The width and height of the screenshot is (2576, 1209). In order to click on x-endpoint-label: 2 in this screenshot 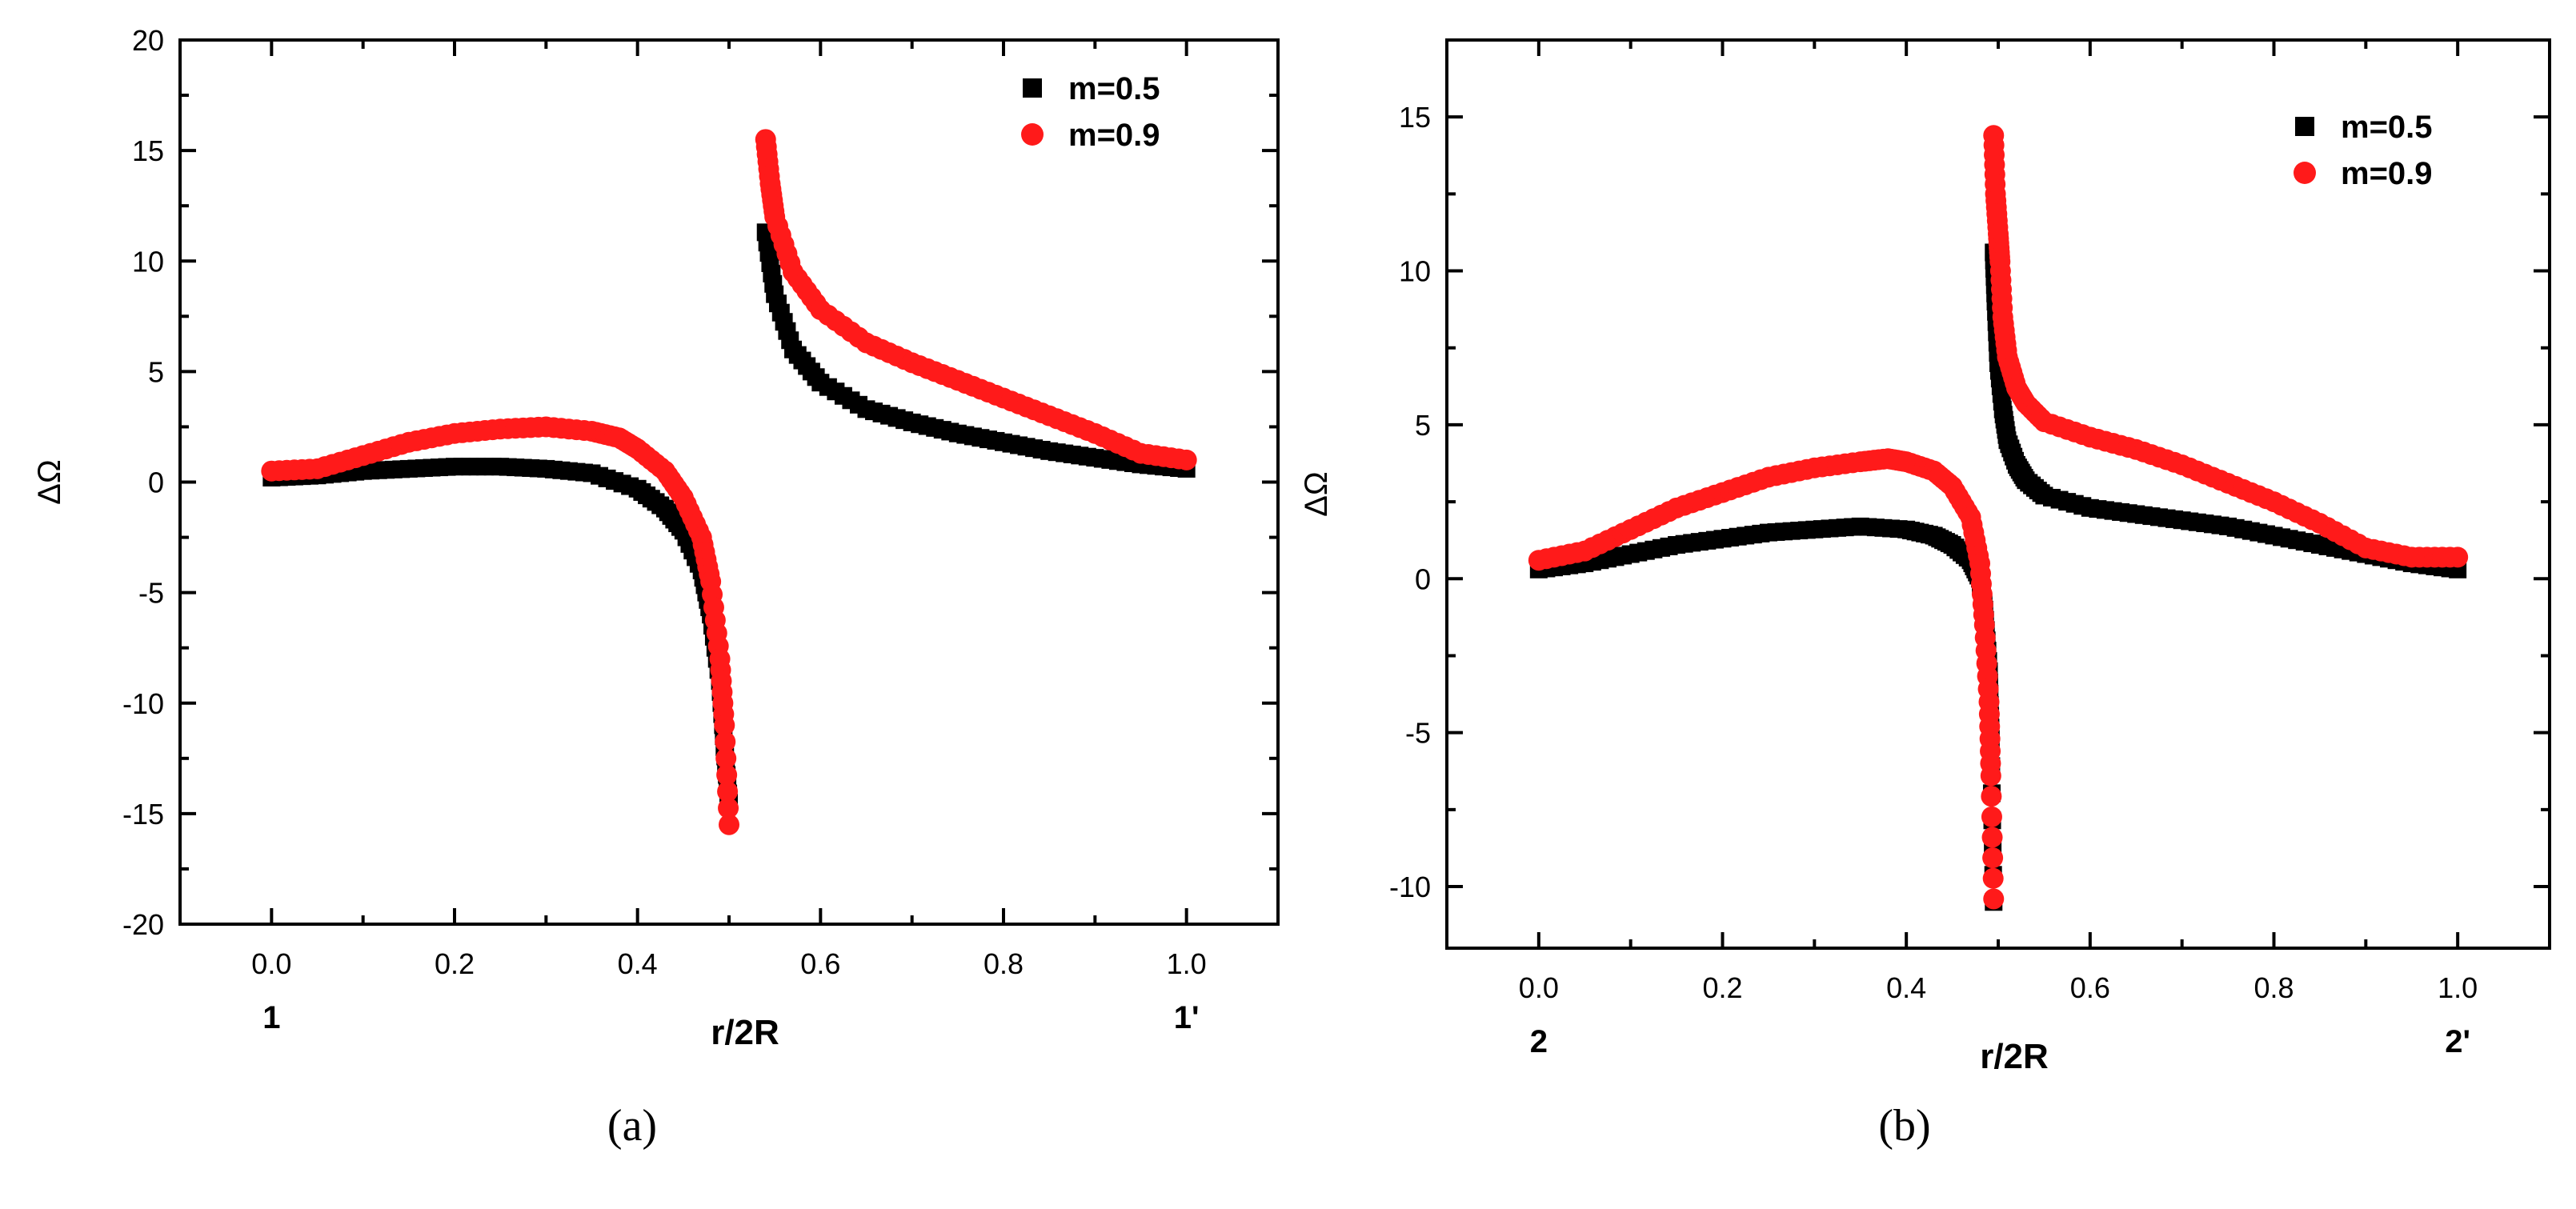, I will do `click(1539, 1041)`.